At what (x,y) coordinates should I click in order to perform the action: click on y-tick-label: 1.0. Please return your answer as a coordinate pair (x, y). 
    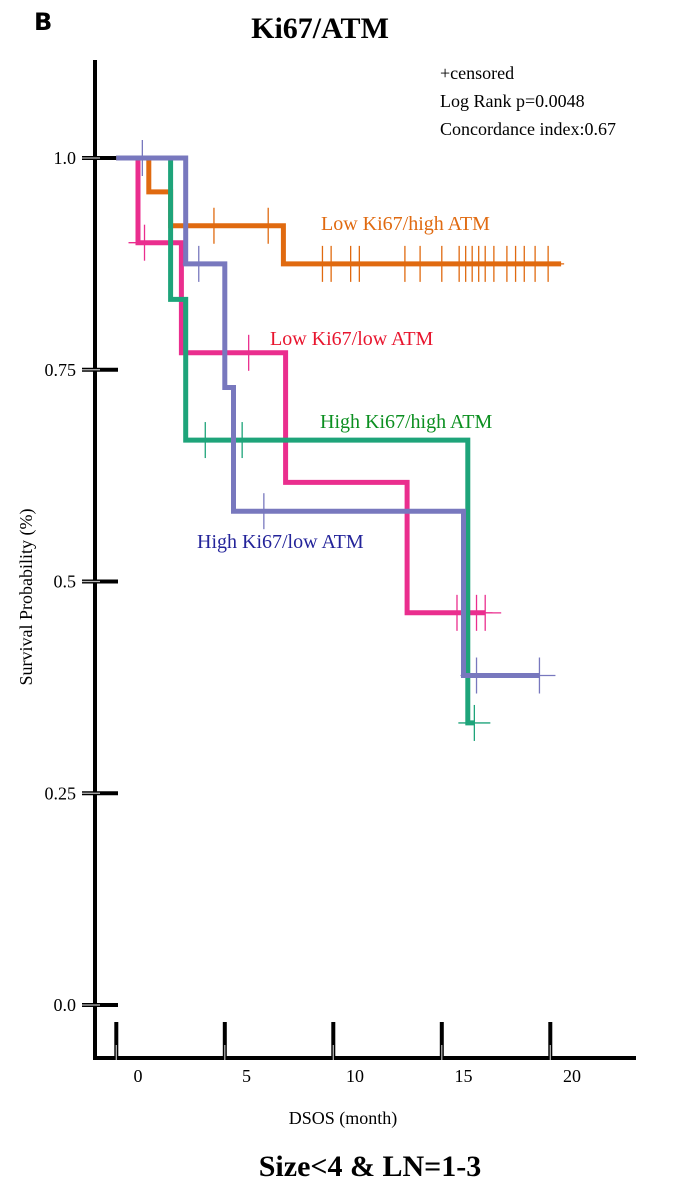
    Looking at the image, I should click on (65, 158).